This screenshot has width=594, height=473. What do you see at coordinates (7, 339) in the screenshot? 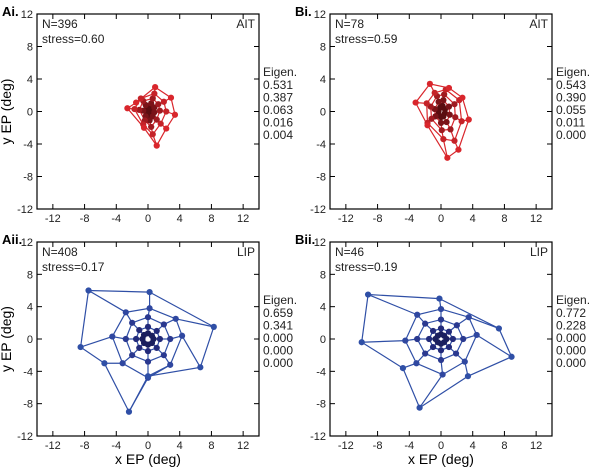
I see `y-axis-label: y EP (deg)` at bounding box center [7, 339].